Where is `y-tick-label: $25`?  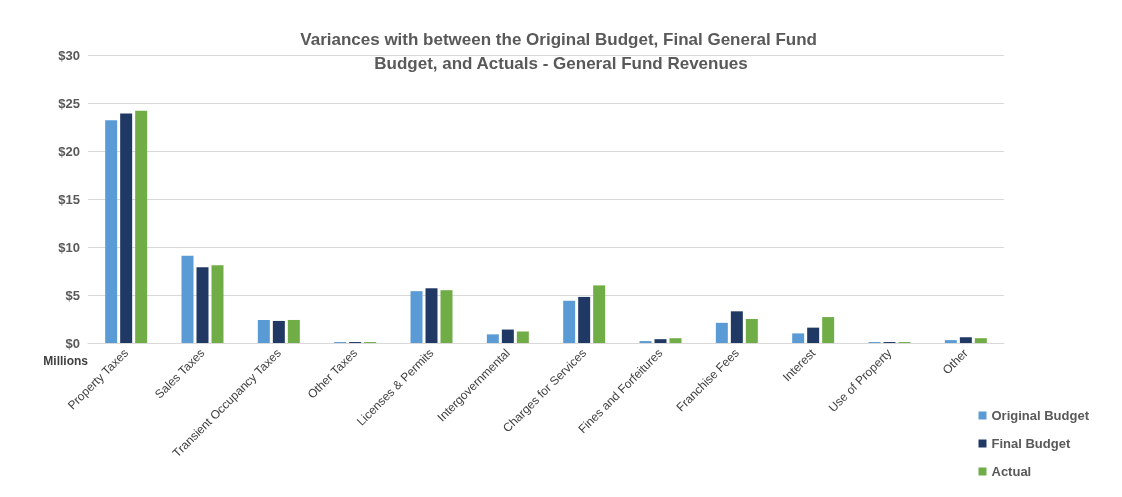 y-tick-label: $25 is located at coordinates (69, 103).